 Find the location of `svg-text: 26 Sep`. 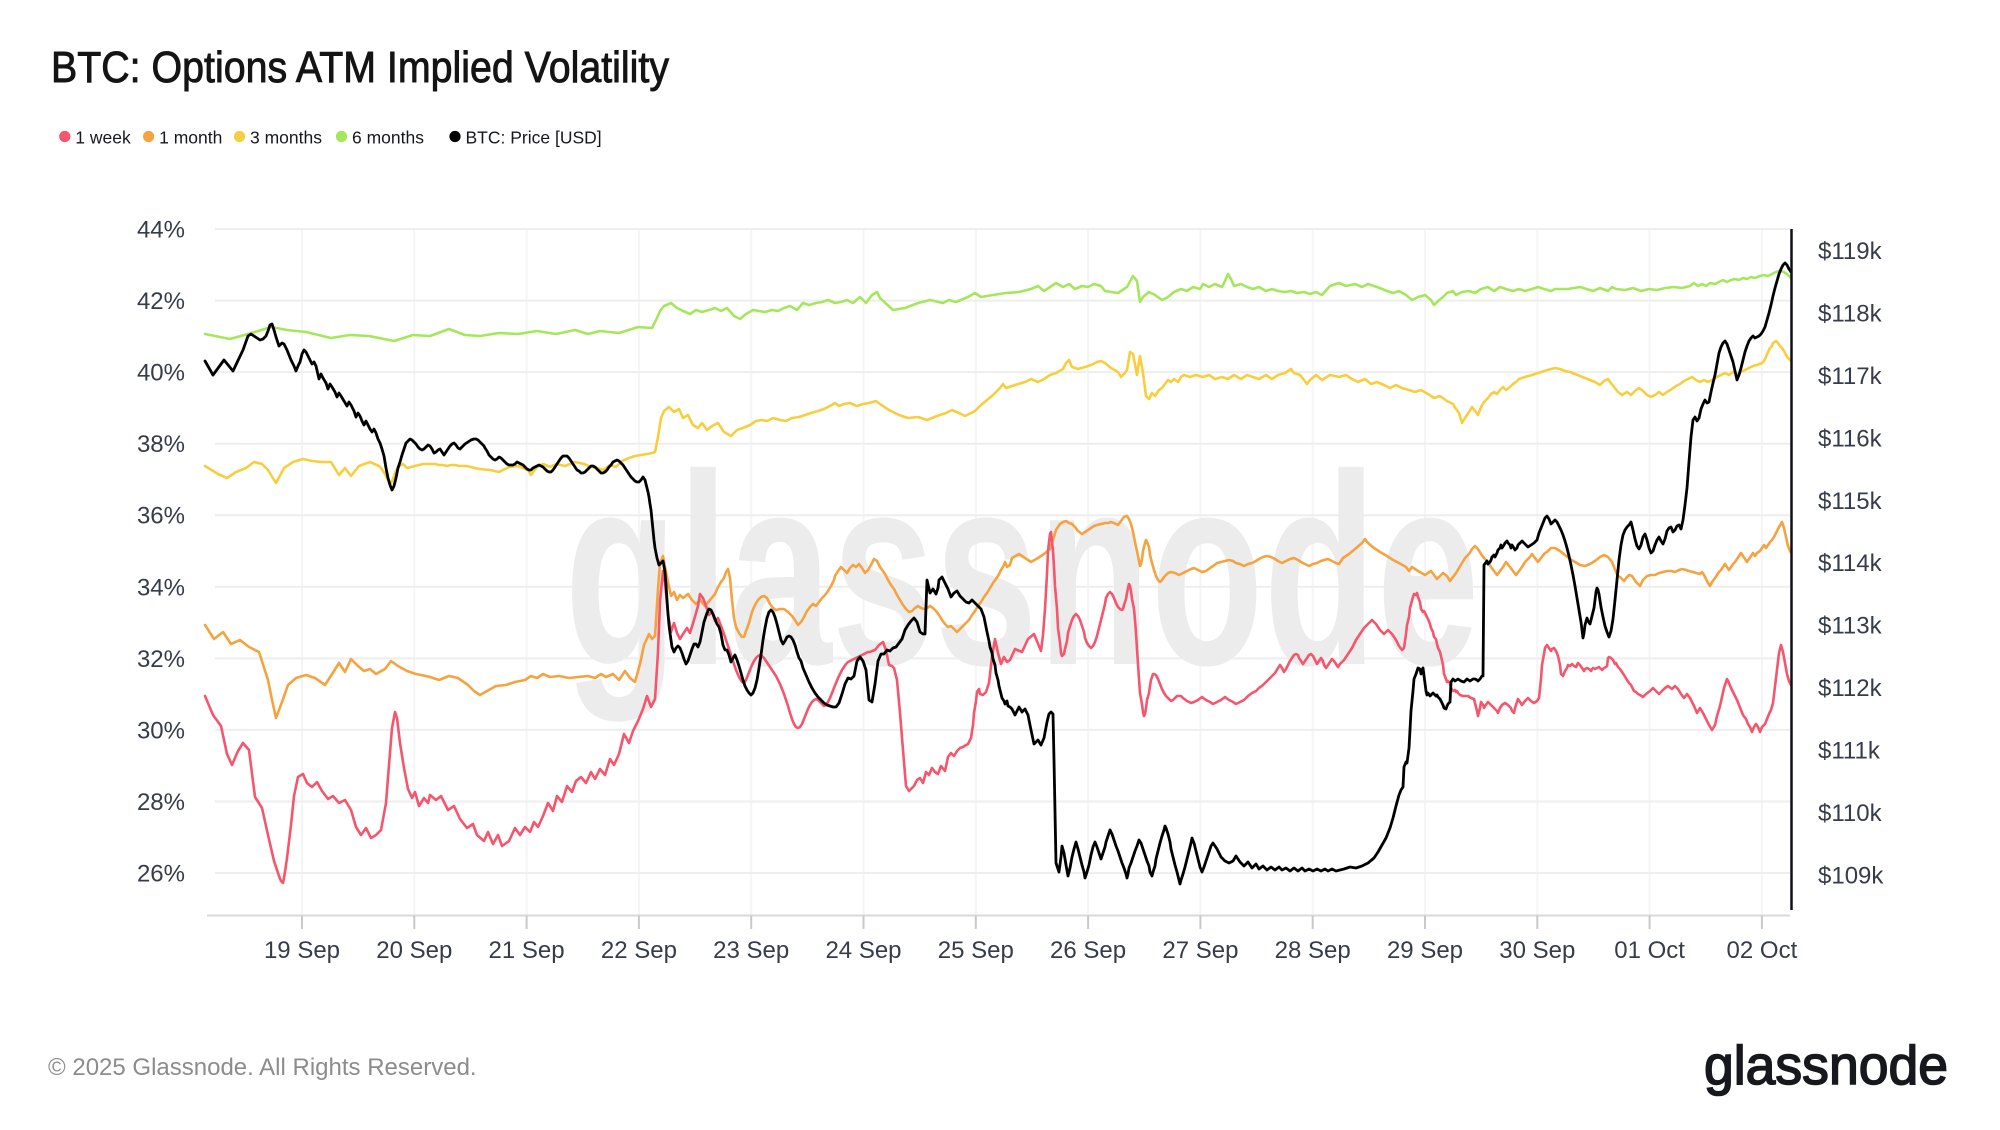

svg-text: 26 Sep is located at coordinates (1088, 950).